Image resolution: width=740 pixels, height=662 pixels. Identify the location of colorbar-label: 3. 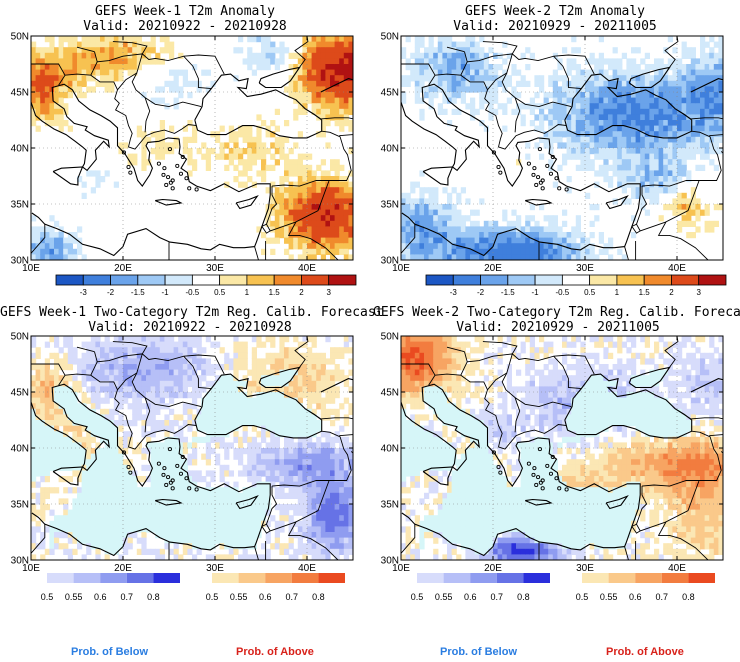
(699, 292).